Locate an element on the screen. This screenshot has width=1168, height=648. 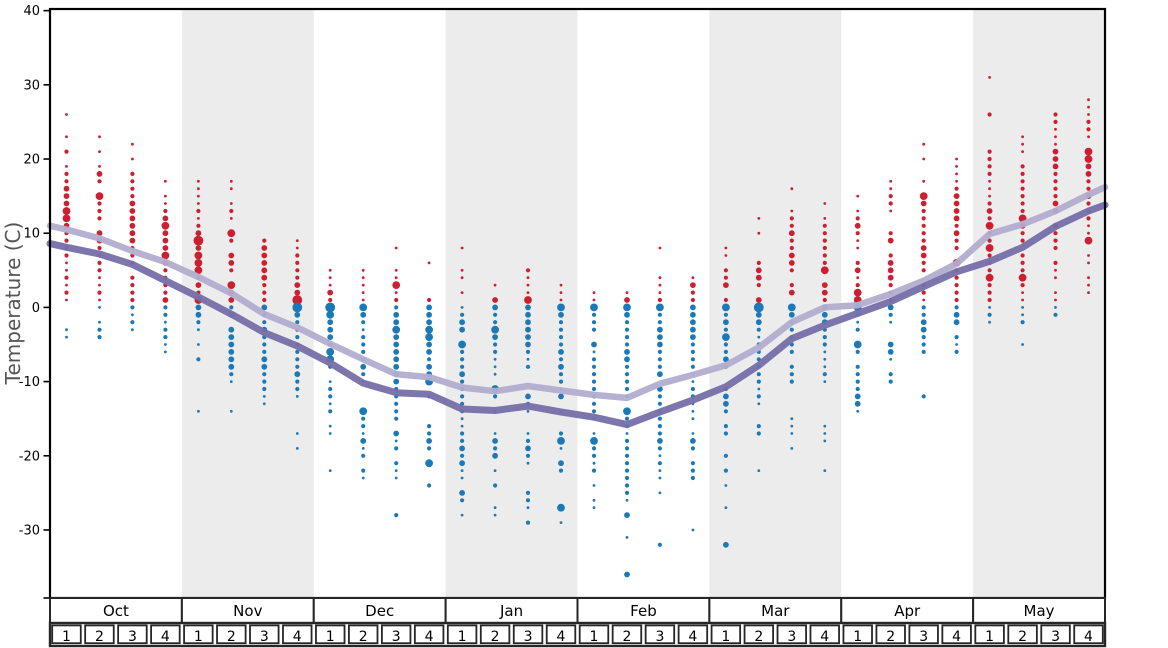
week-row is located at coordinates (577, 634).